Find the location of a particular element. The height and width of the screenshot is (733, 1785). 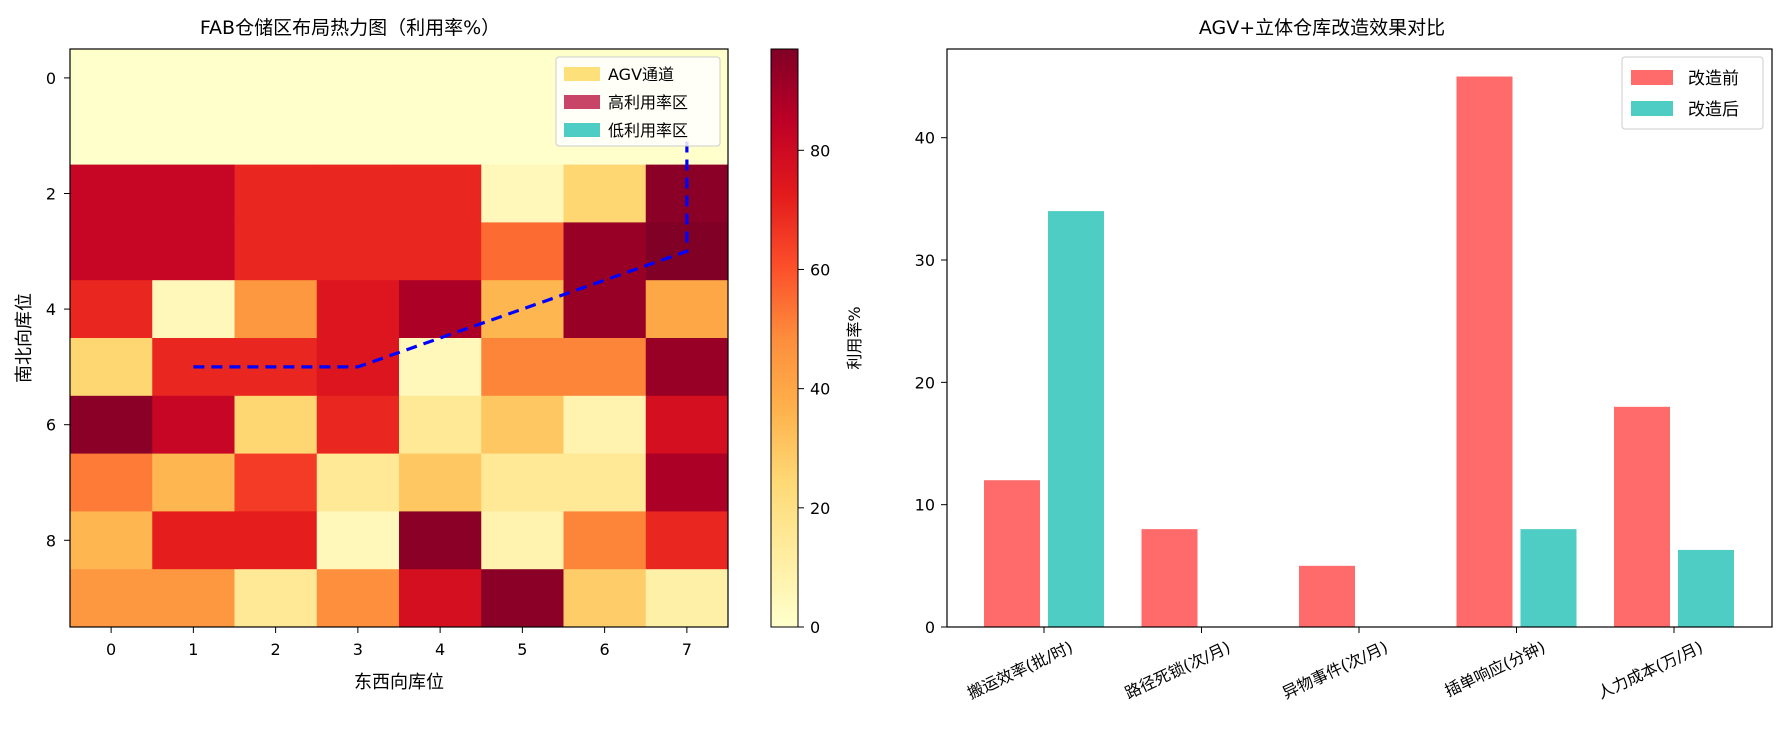

legend-swatch-before is located at coordinates (1652, 77).